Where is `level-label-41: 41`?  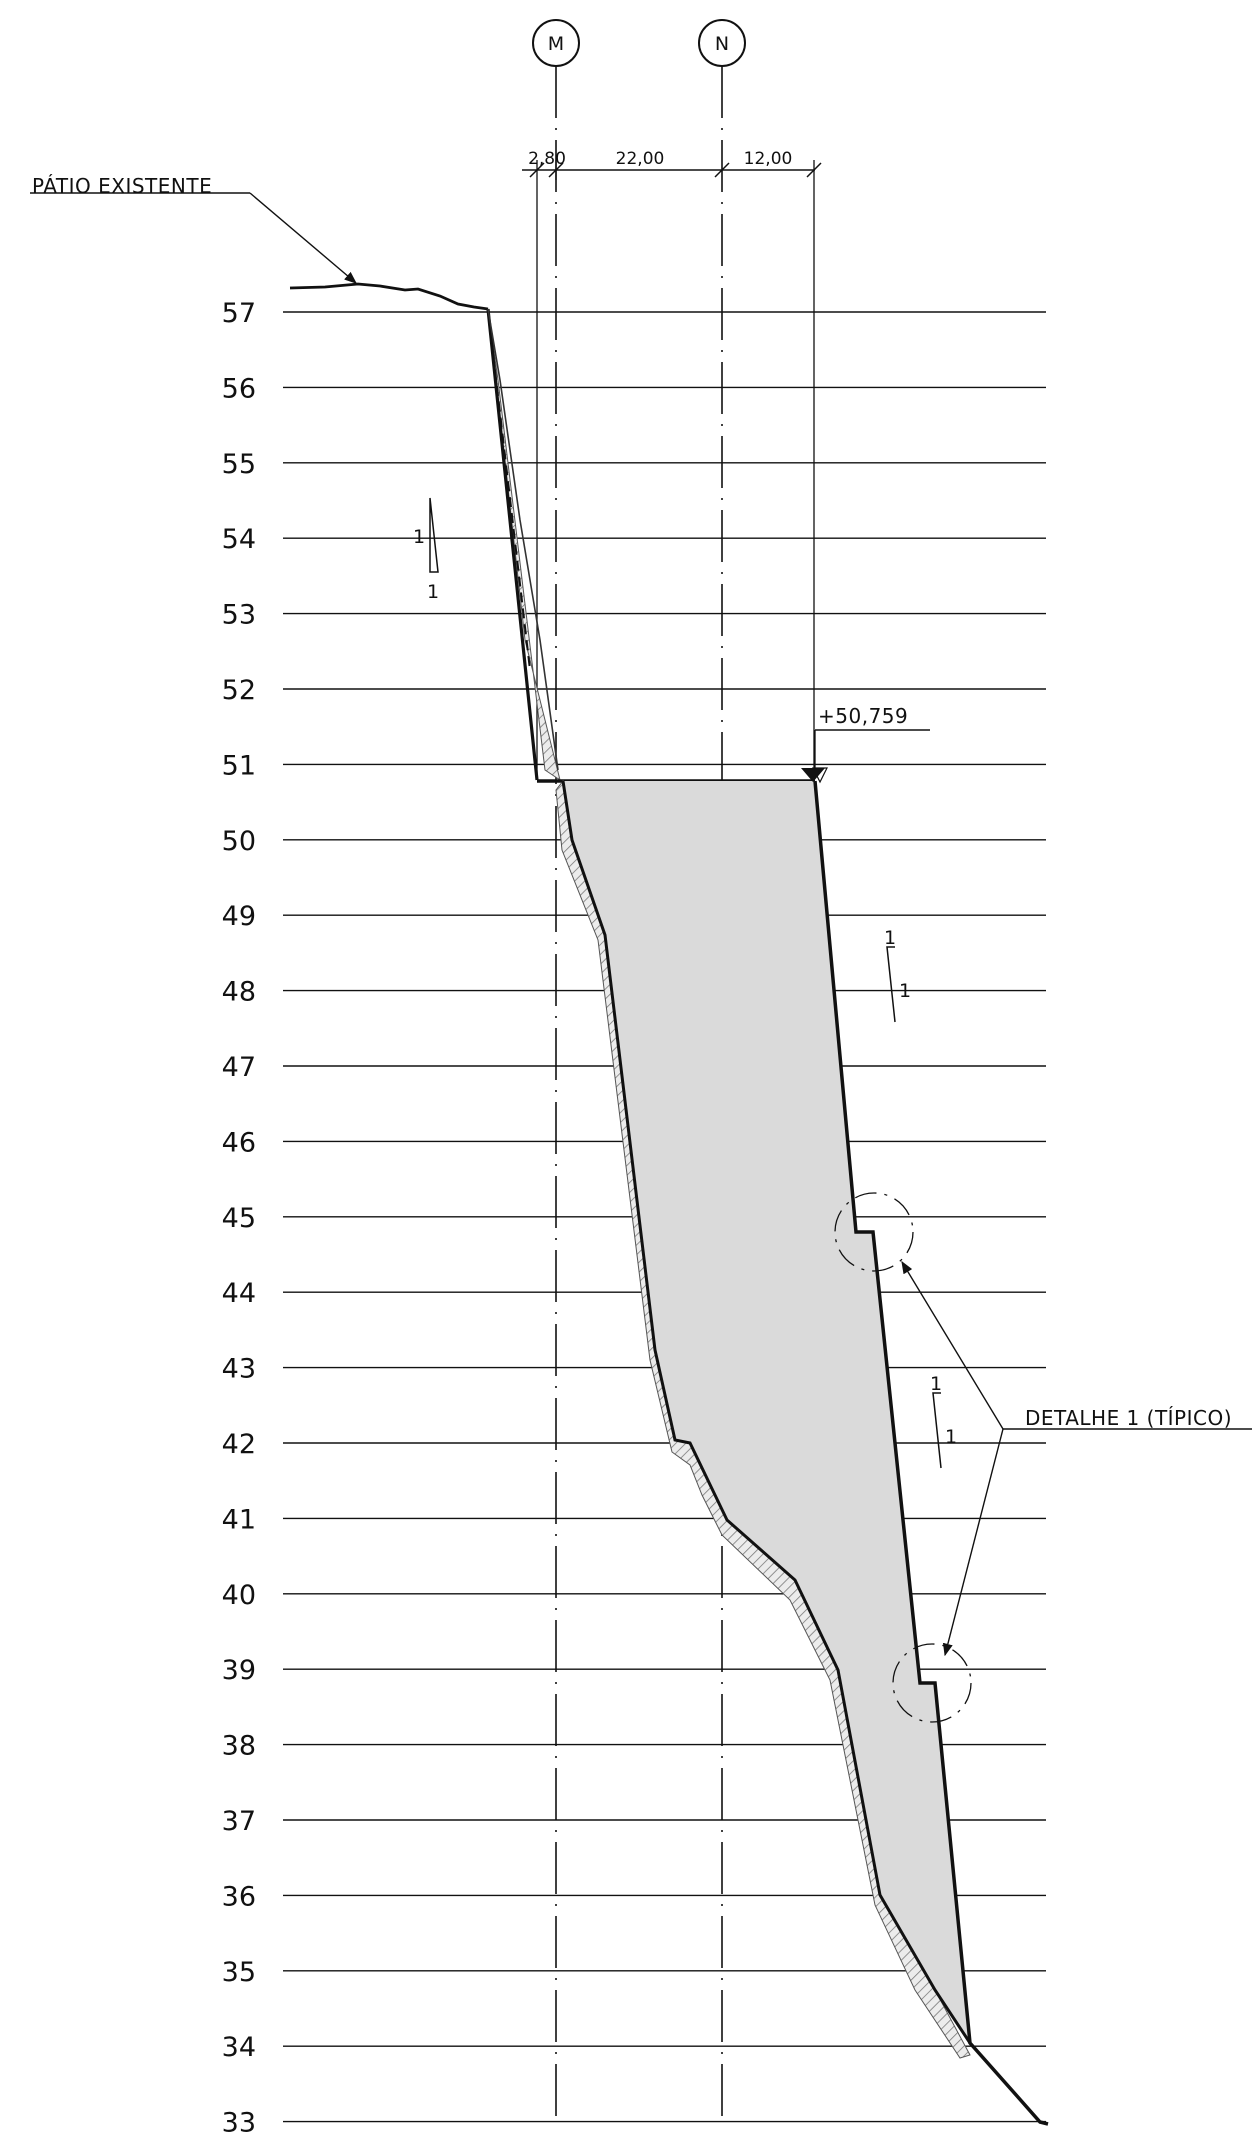
level-label-41: 41 is located at coordinates (239, 1519).